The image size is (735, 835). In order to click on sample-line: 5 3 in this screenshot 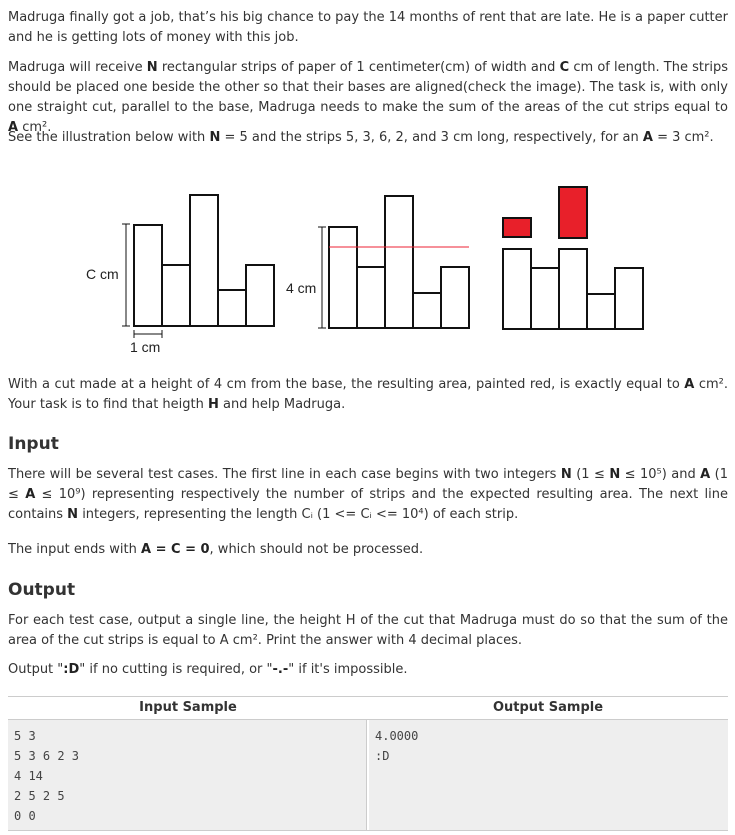, I will do `click(25, 736)`.